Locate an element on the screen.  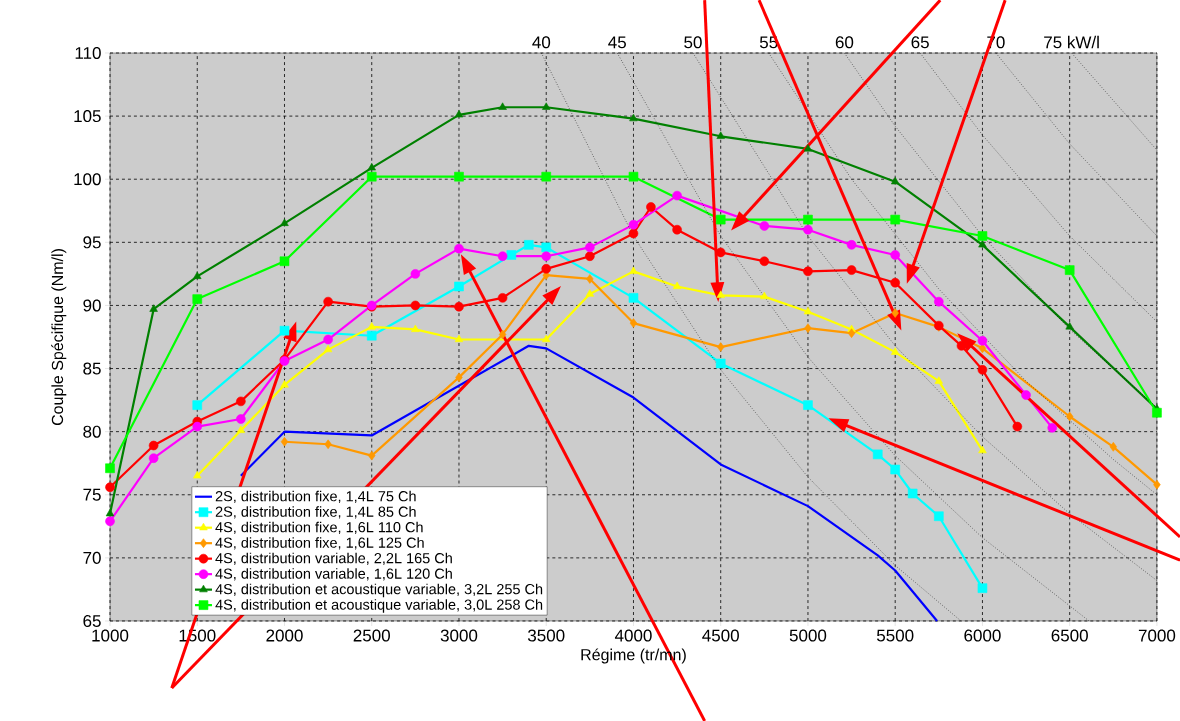
series-label: 65 is located at coordinates (920, 42).